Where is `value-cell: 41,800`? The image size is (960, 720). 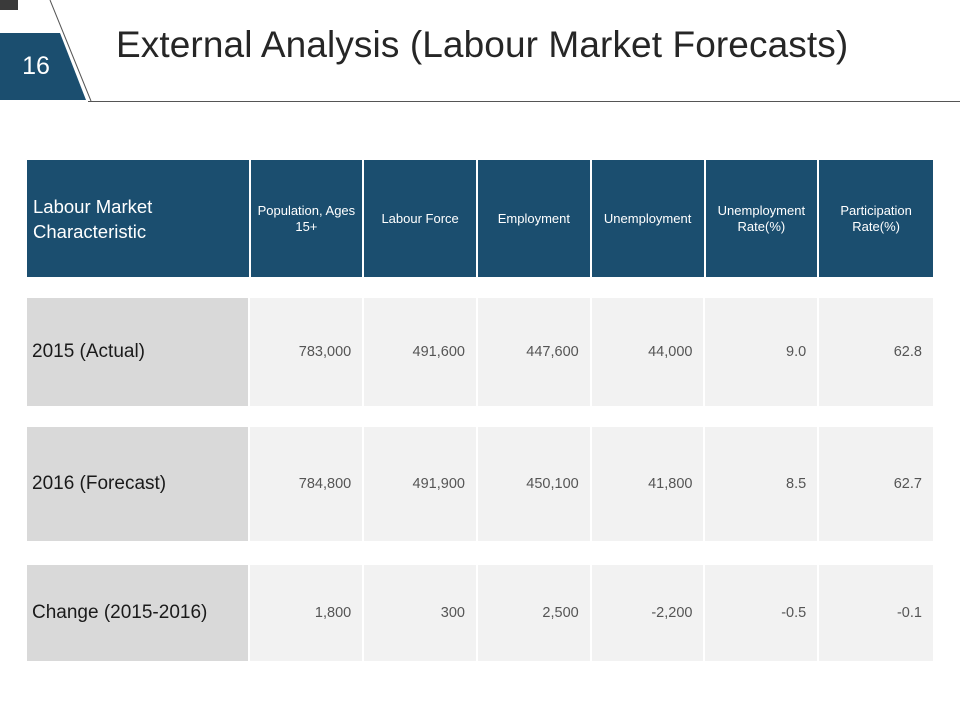 value-cell: 41,800 is located at coordinates (647, 484).